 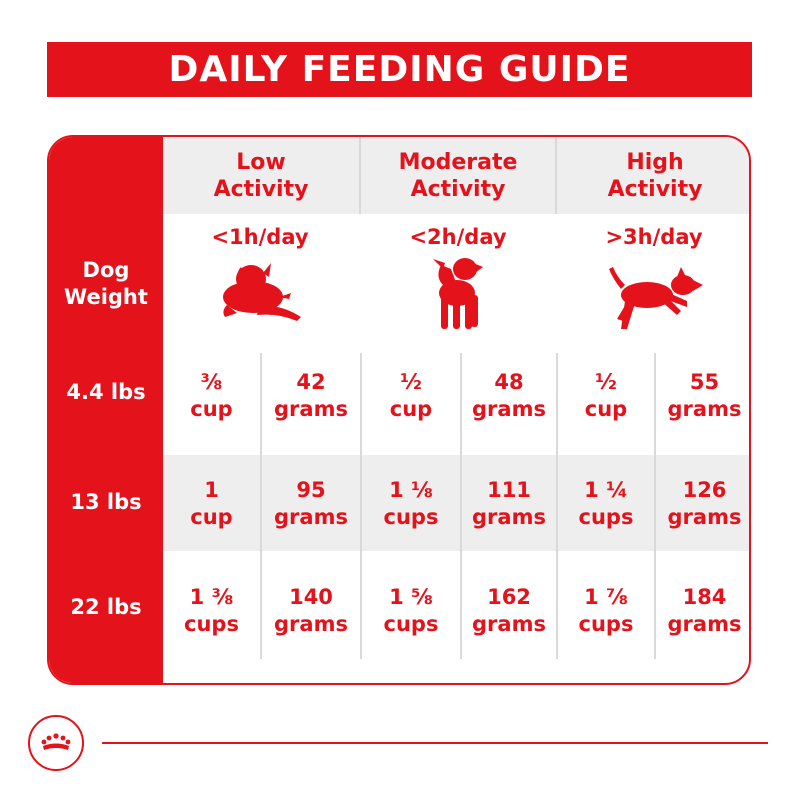 I want to click on header-low-line2: Activity, so click(x=261, y=189).